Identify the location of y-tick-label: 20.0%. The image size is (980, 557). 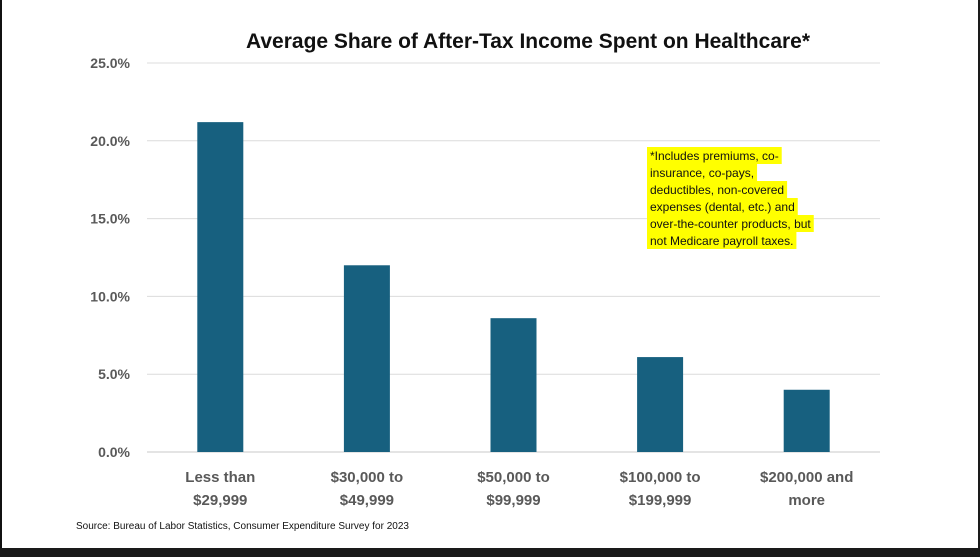
(110, 141).